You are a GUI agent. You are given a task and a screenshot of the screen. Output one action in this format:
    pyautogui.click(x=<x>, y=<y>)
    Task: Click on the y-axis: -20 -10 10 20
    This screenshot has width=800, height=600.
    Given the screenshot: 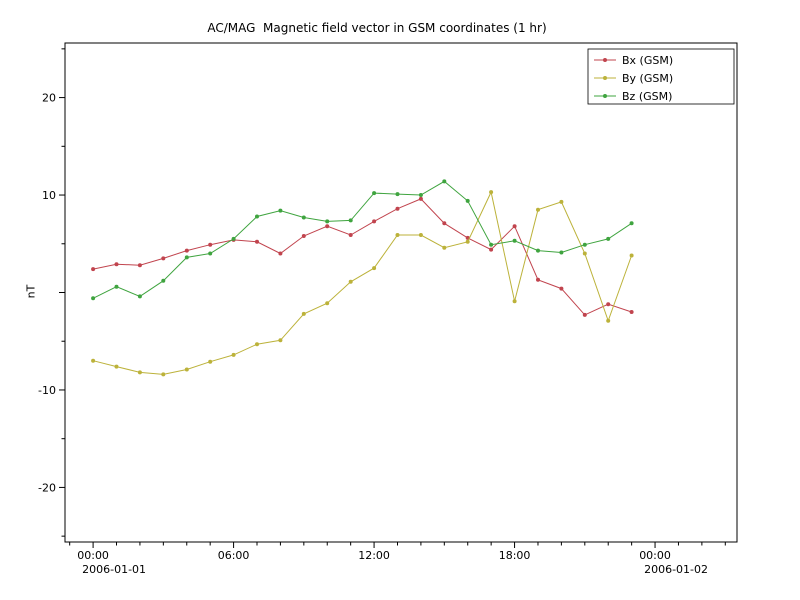 What is the action you would take?
    pyautogui.click(x=51, y=292)
    